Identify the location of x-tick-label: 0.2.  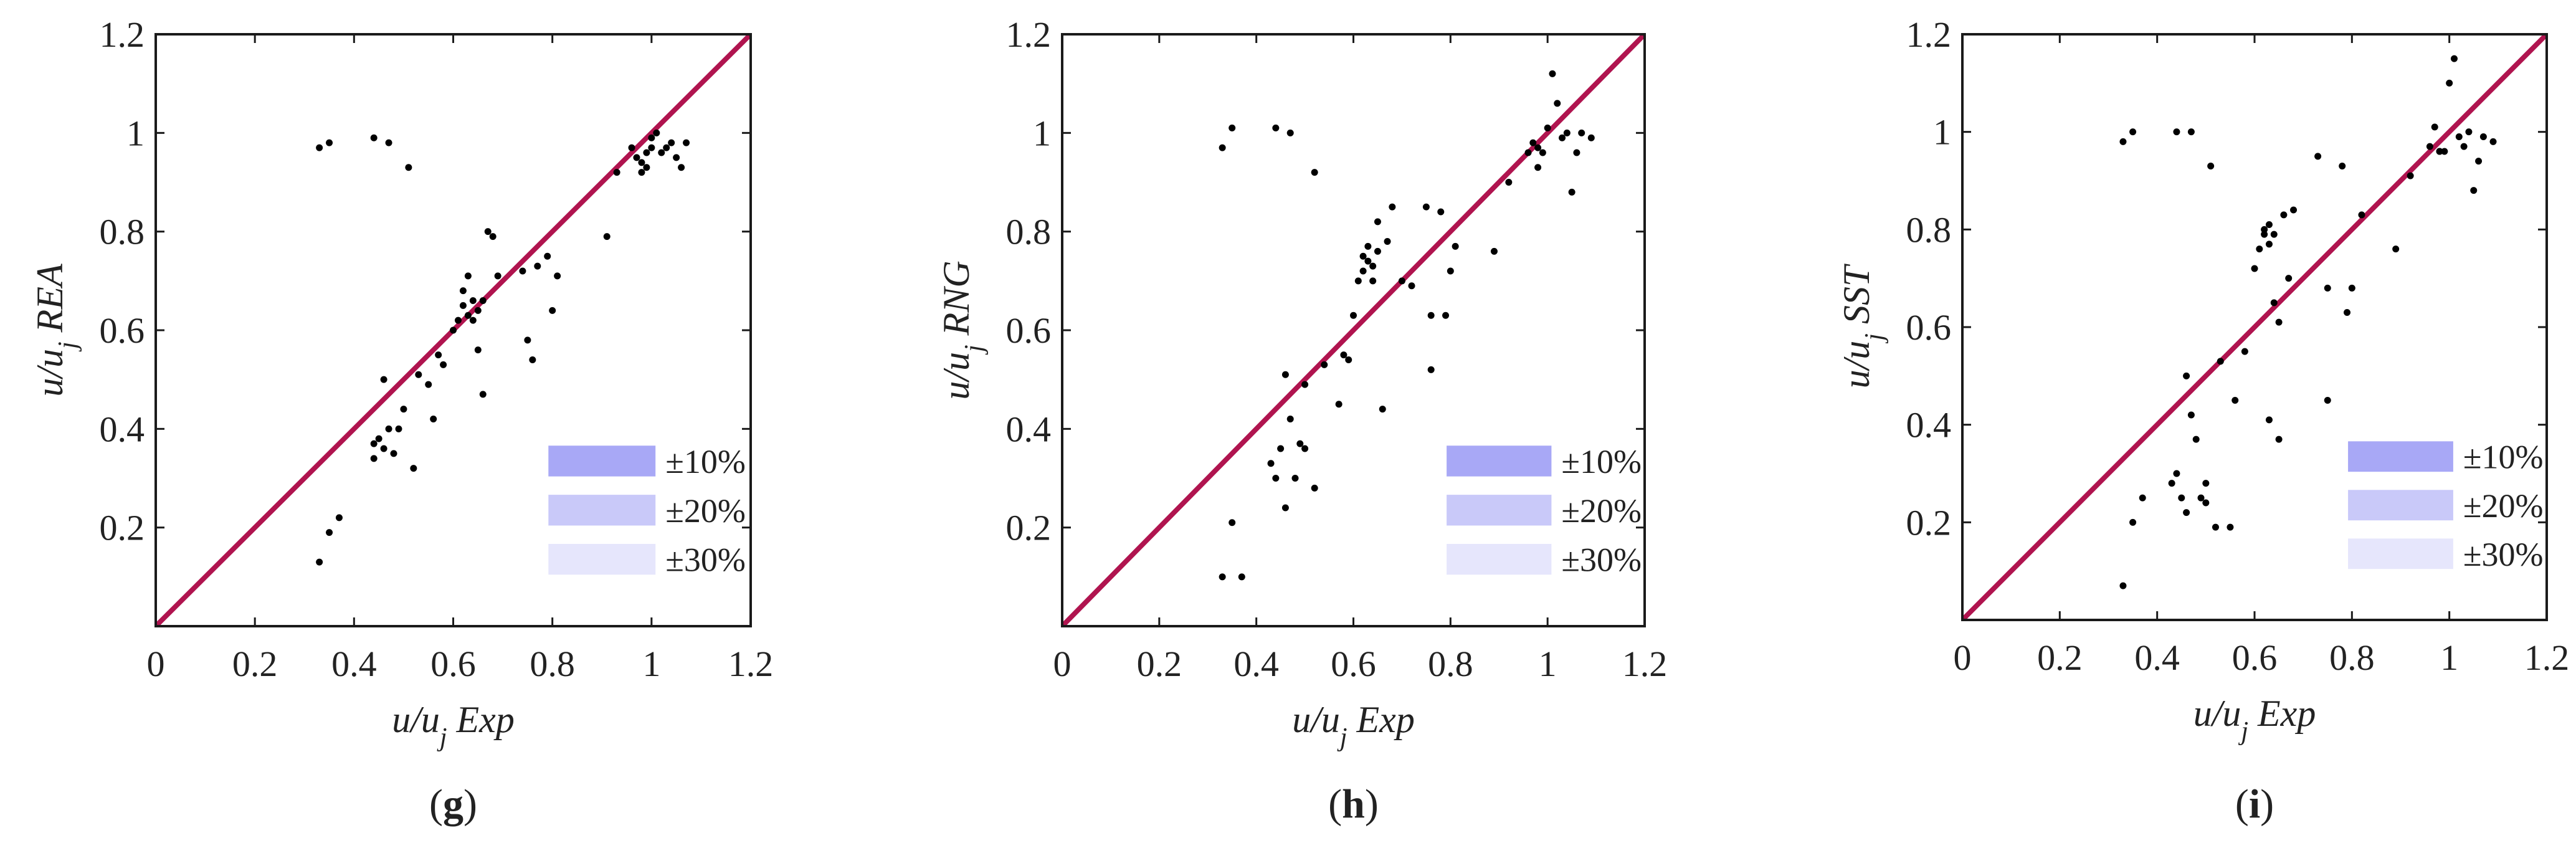
(1159, 664).